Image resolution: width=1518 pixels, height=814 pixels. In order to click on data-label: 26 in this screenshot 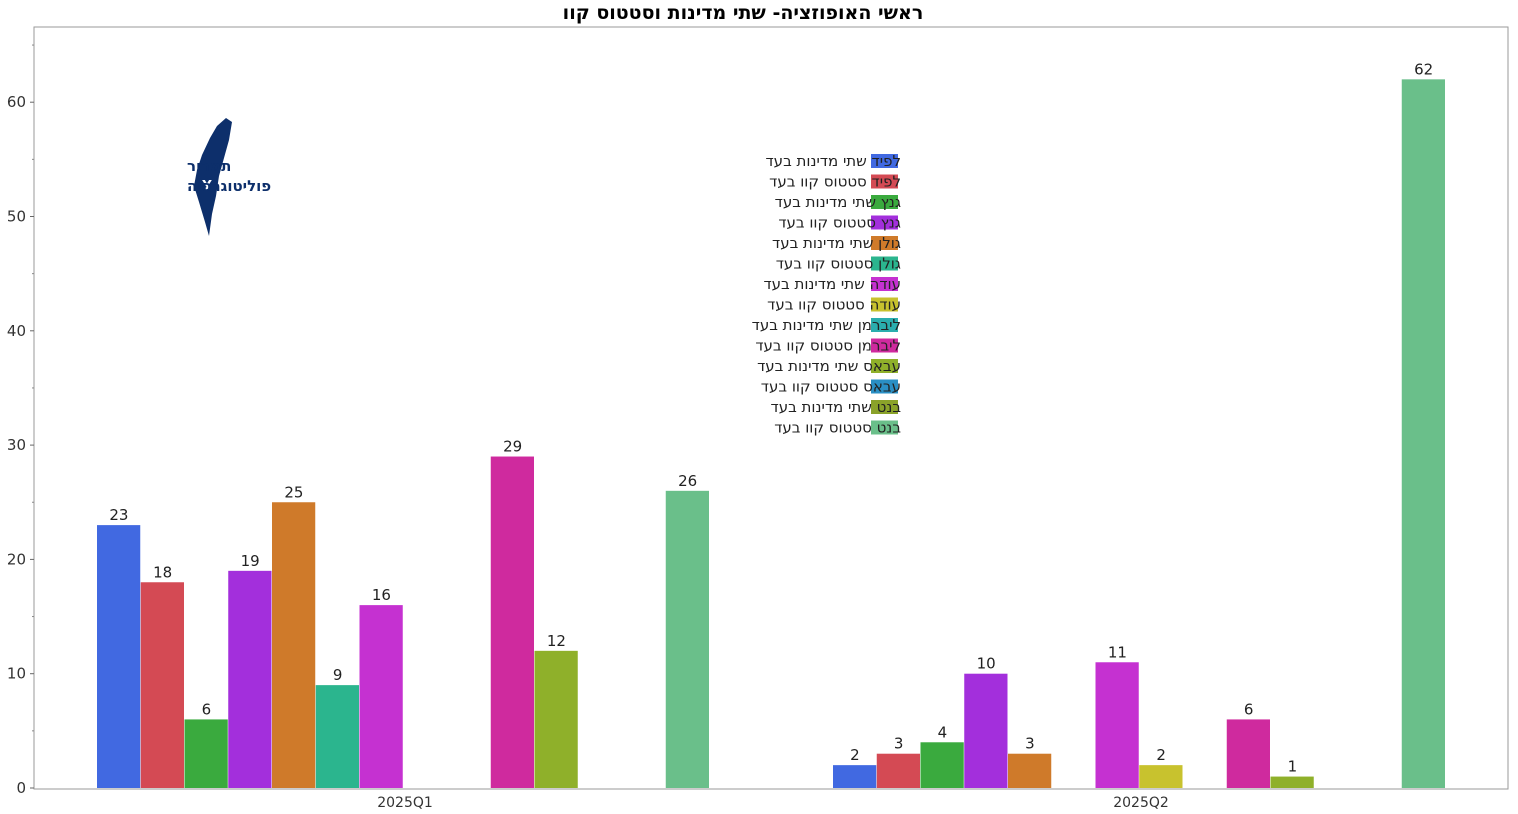, I will do `click(687, 481)`.